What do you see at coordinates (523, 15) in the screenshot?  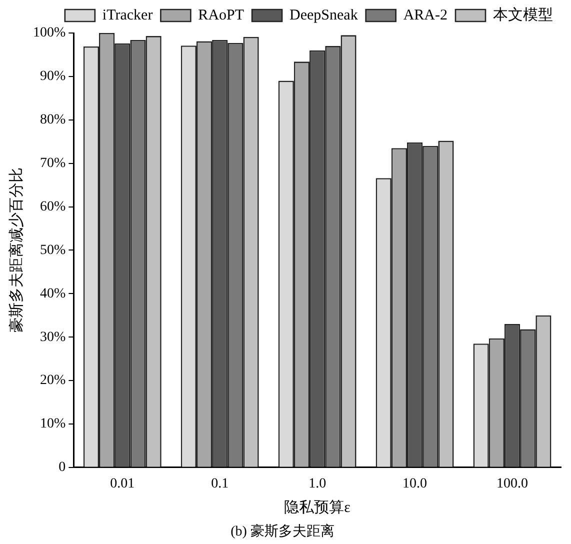 I see `legend-label: 本文模型` at bounding box center [523, 15].